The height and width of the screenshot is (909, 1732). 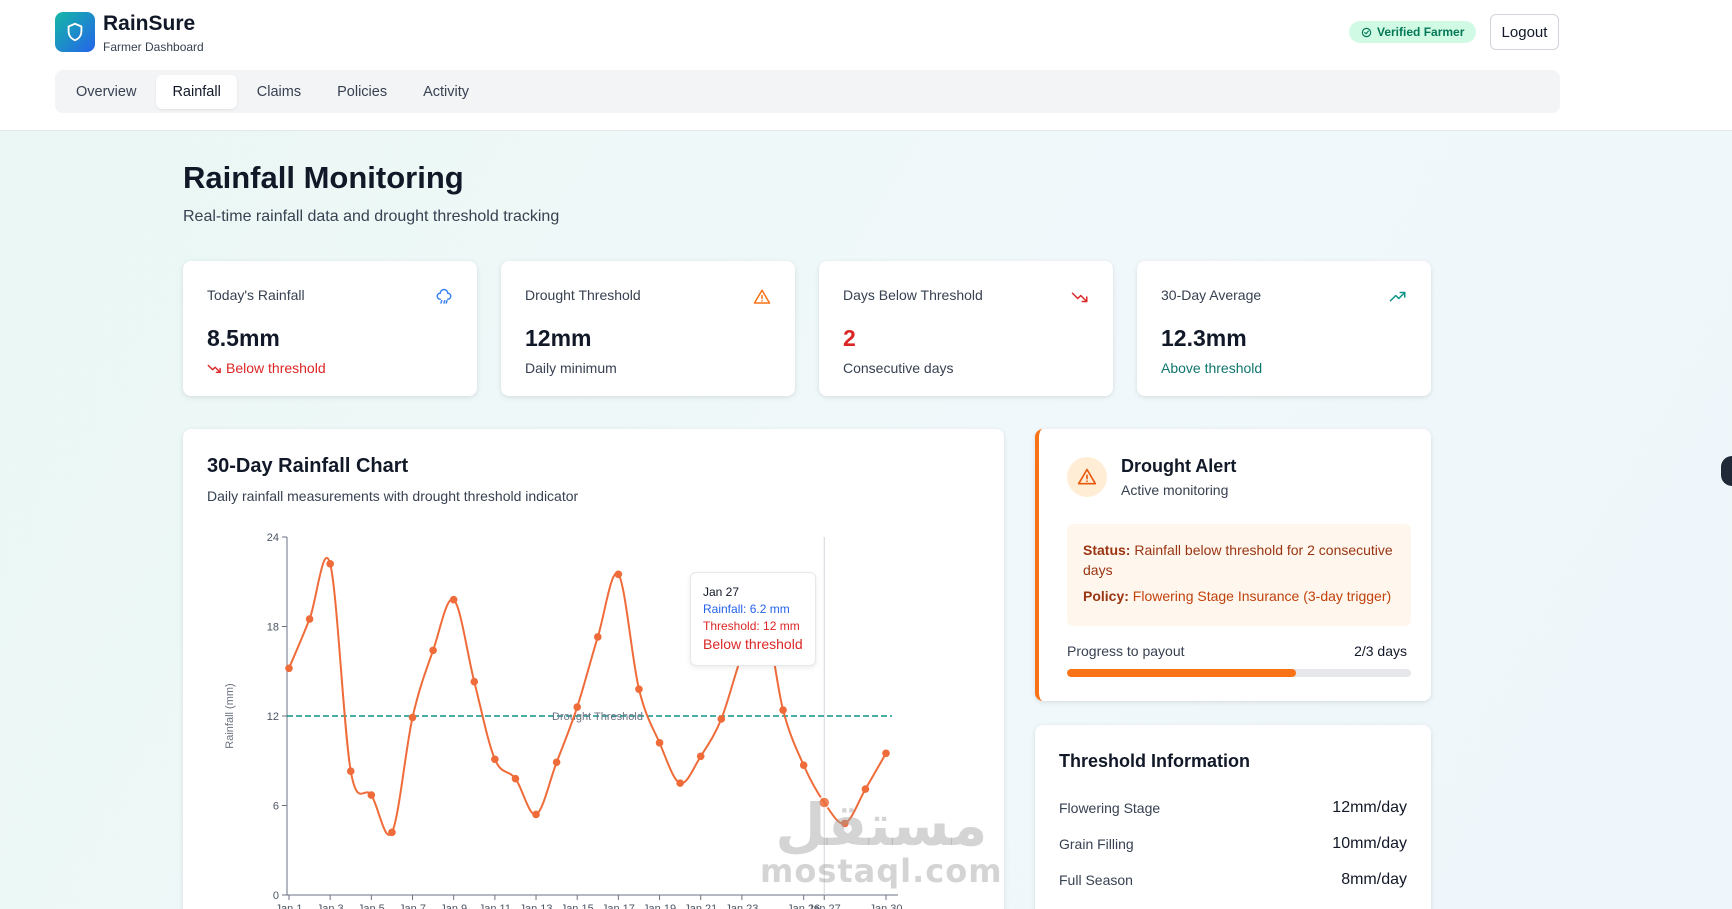 I want to click on check-circle-icon, so click(x=1366, y=32).